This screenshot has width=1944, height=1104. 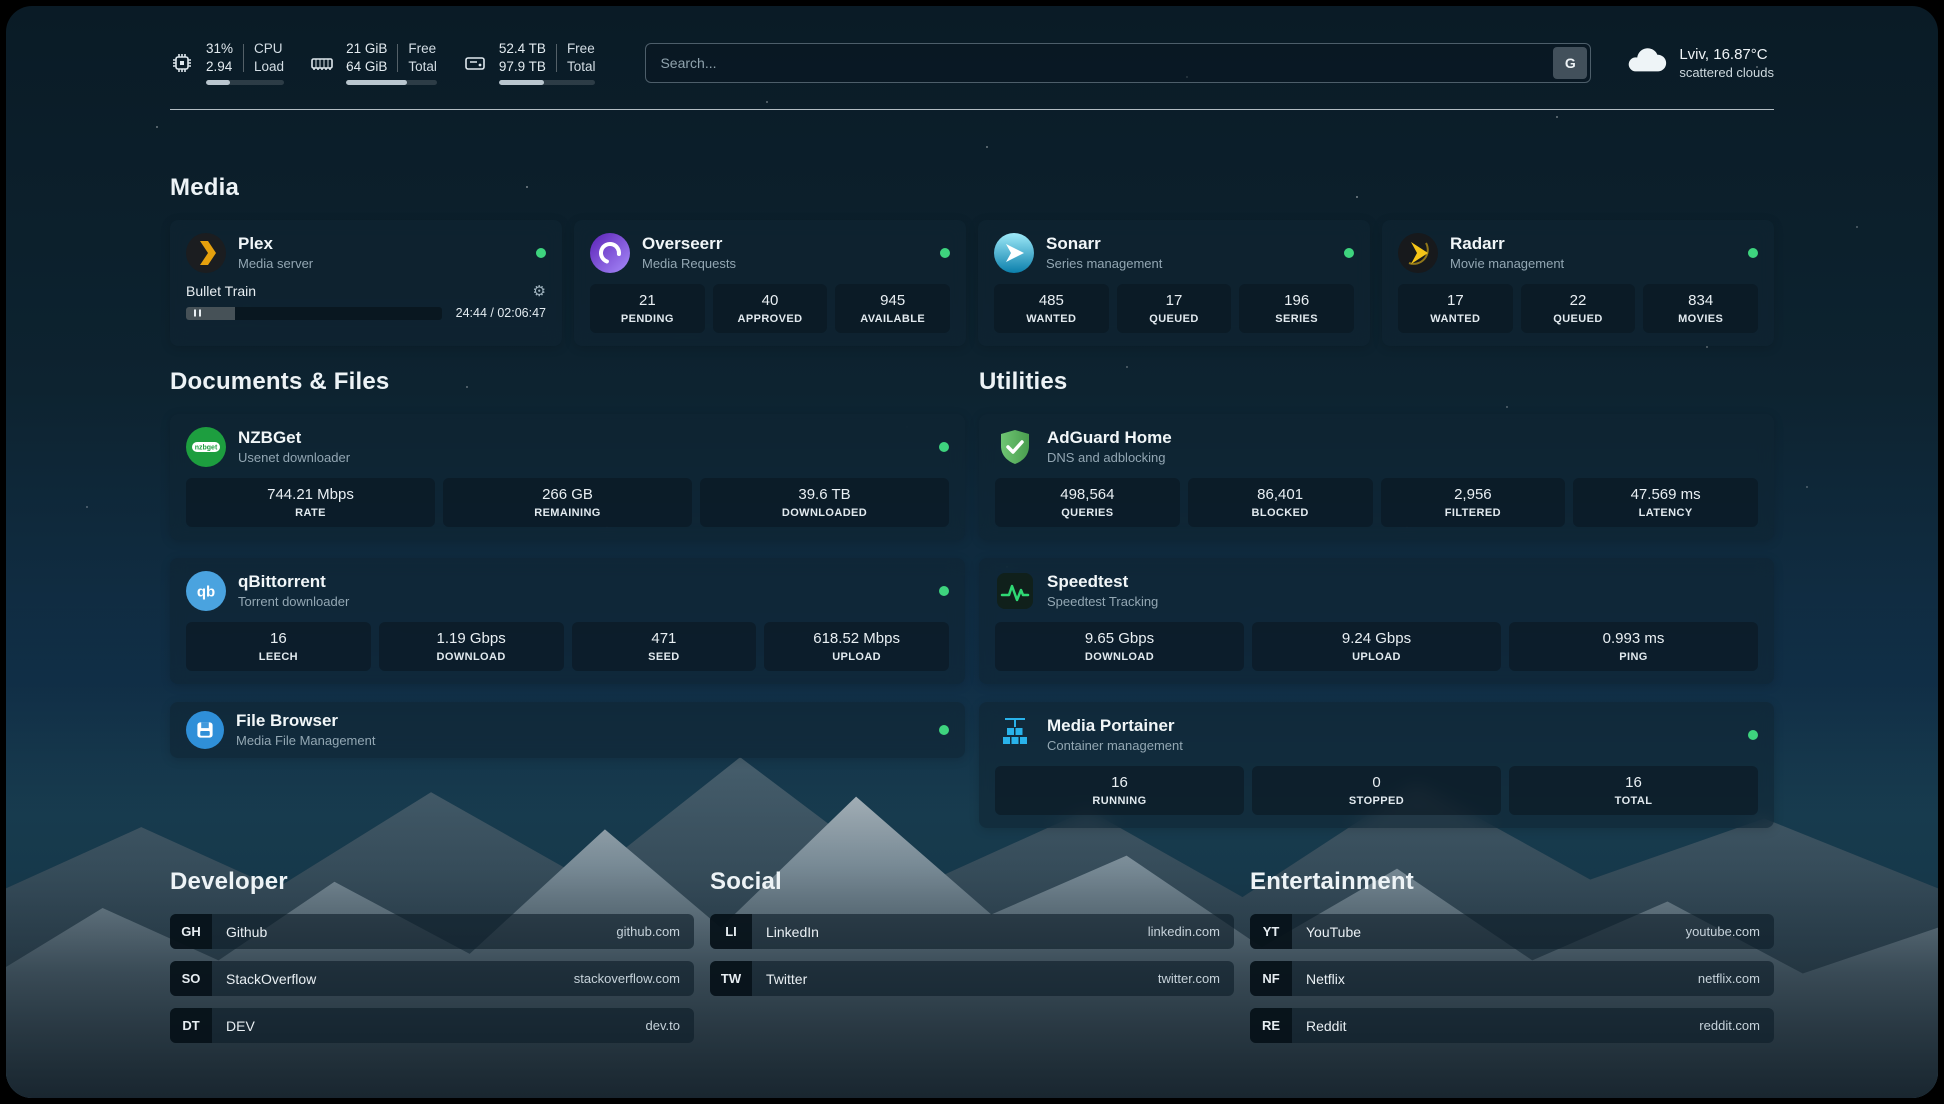 What do you see at coordinates (432, 978) in the screenshot?
I see `bookmark-stackoverflow: SO StackOverflow stackoverflow.com` at bounding box center [432, 978].